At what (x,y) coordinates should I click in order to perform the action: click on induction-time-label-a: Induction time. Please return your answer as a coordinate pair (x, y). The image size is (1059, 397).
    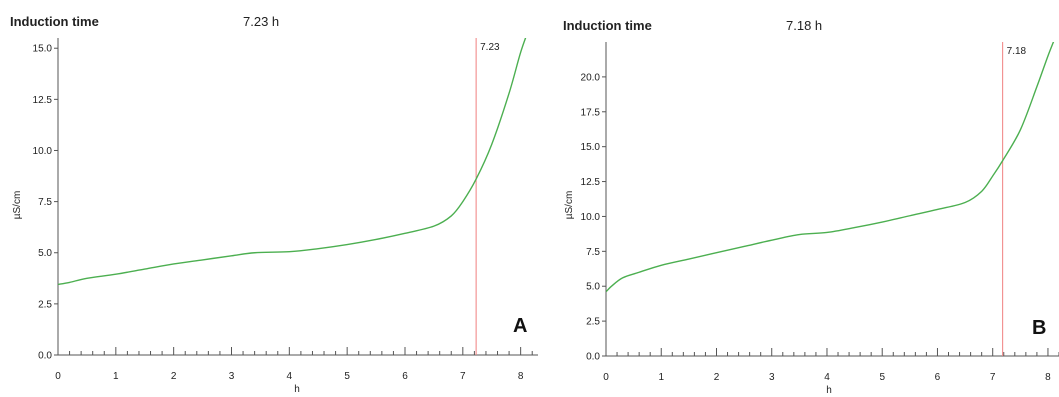
    Looking at the image, I should click on (54, 21).